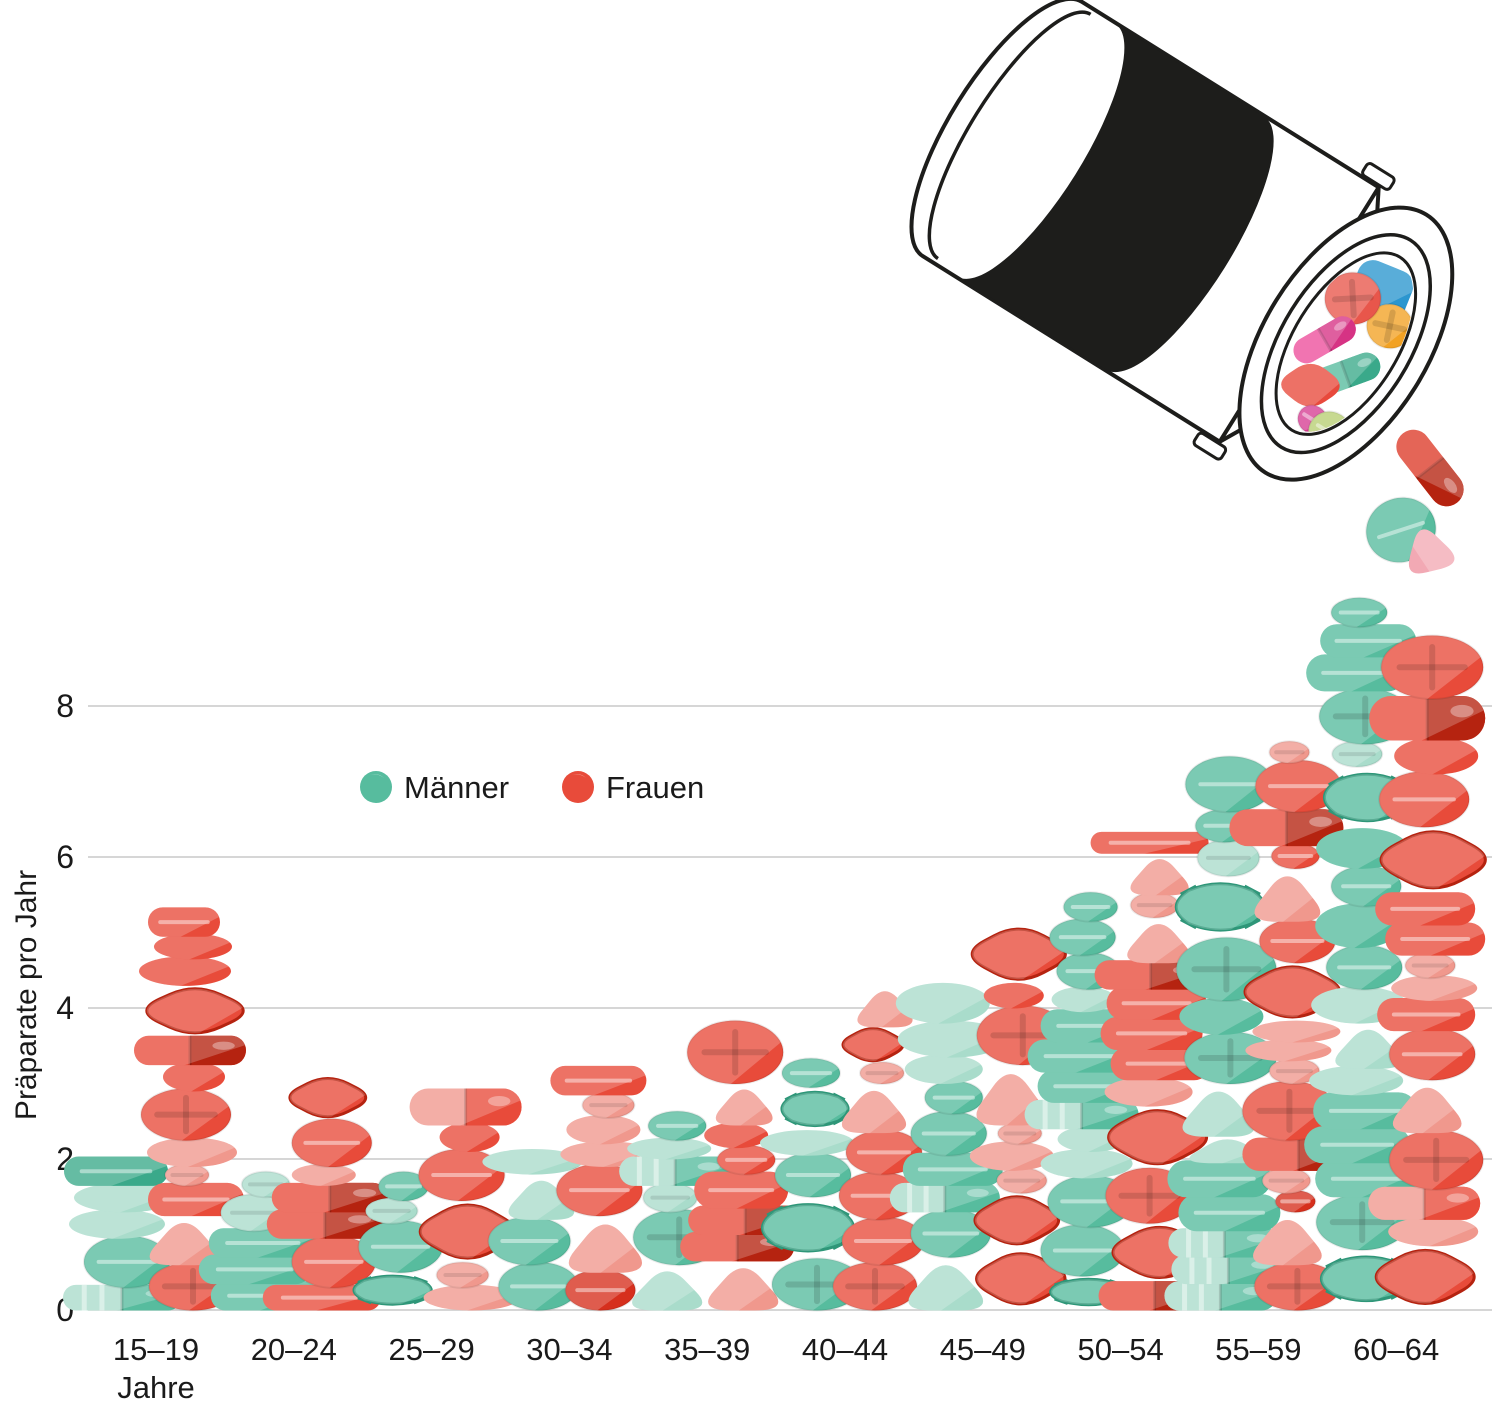 The width and height of the screenshot is (1499, 1405). I want to click on x-axis-label: 60–64, so click(1396, 1349).